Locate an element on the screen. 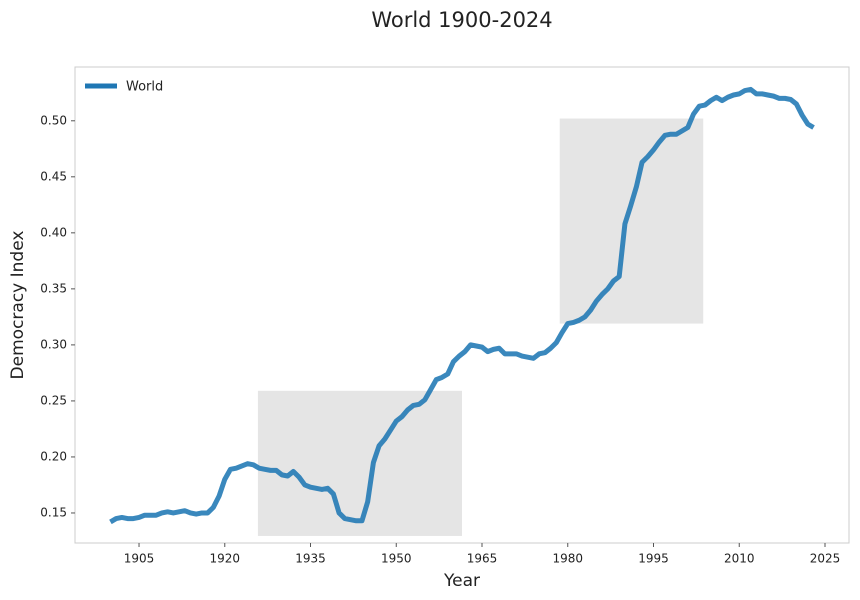 The height and width of the screenshot is (600, 860). y-axis-label: Democracy Index is located at coordinates (18, 305).